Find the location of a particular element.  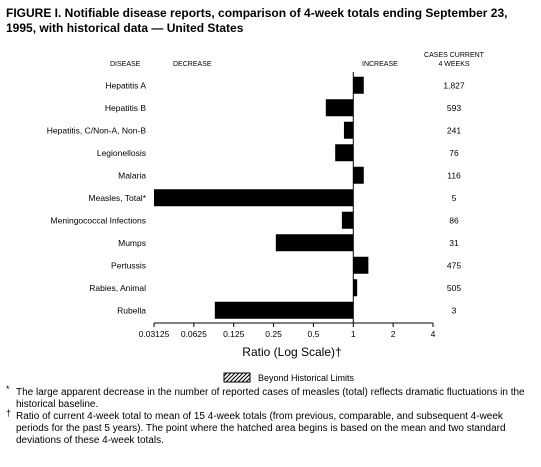

increase-header: INCREASE is located at coordinates (380, 64).